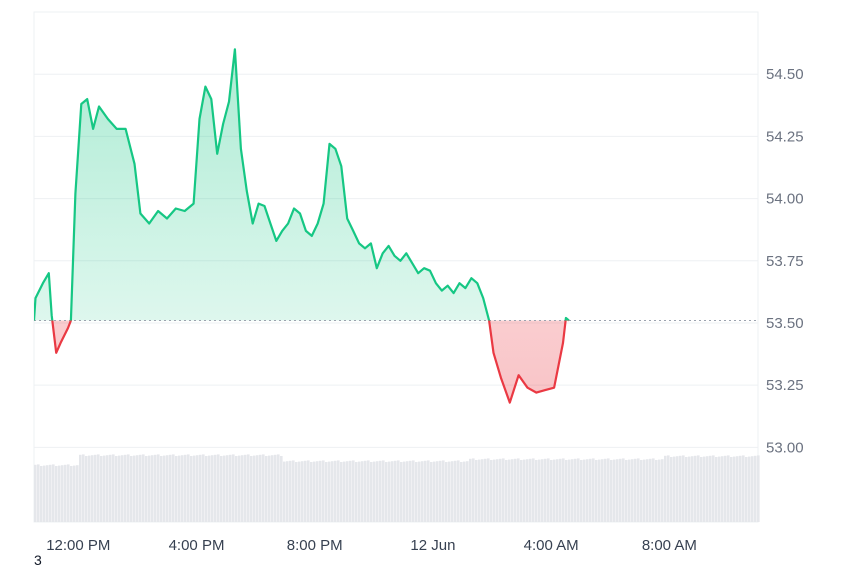 The height and width of the screenshot is (572, 850). I want to click on x-tick-label: 12 Jun, so click(432, 545).